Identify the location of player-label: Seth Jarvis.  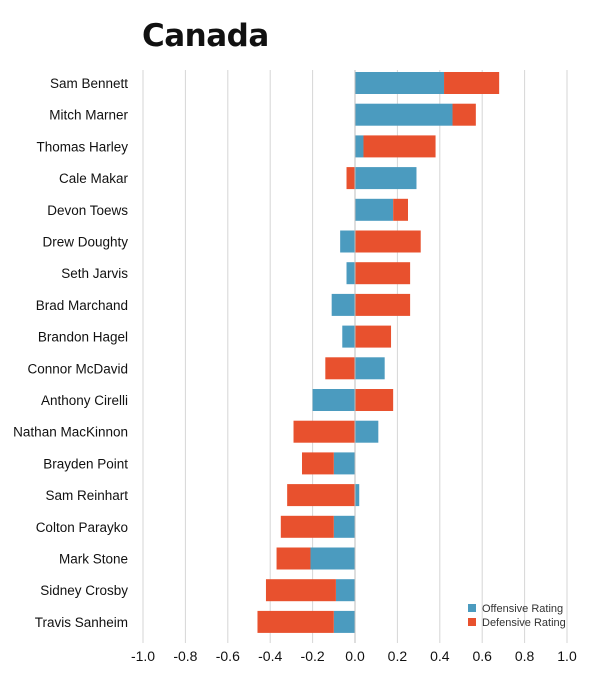
(94, 273).